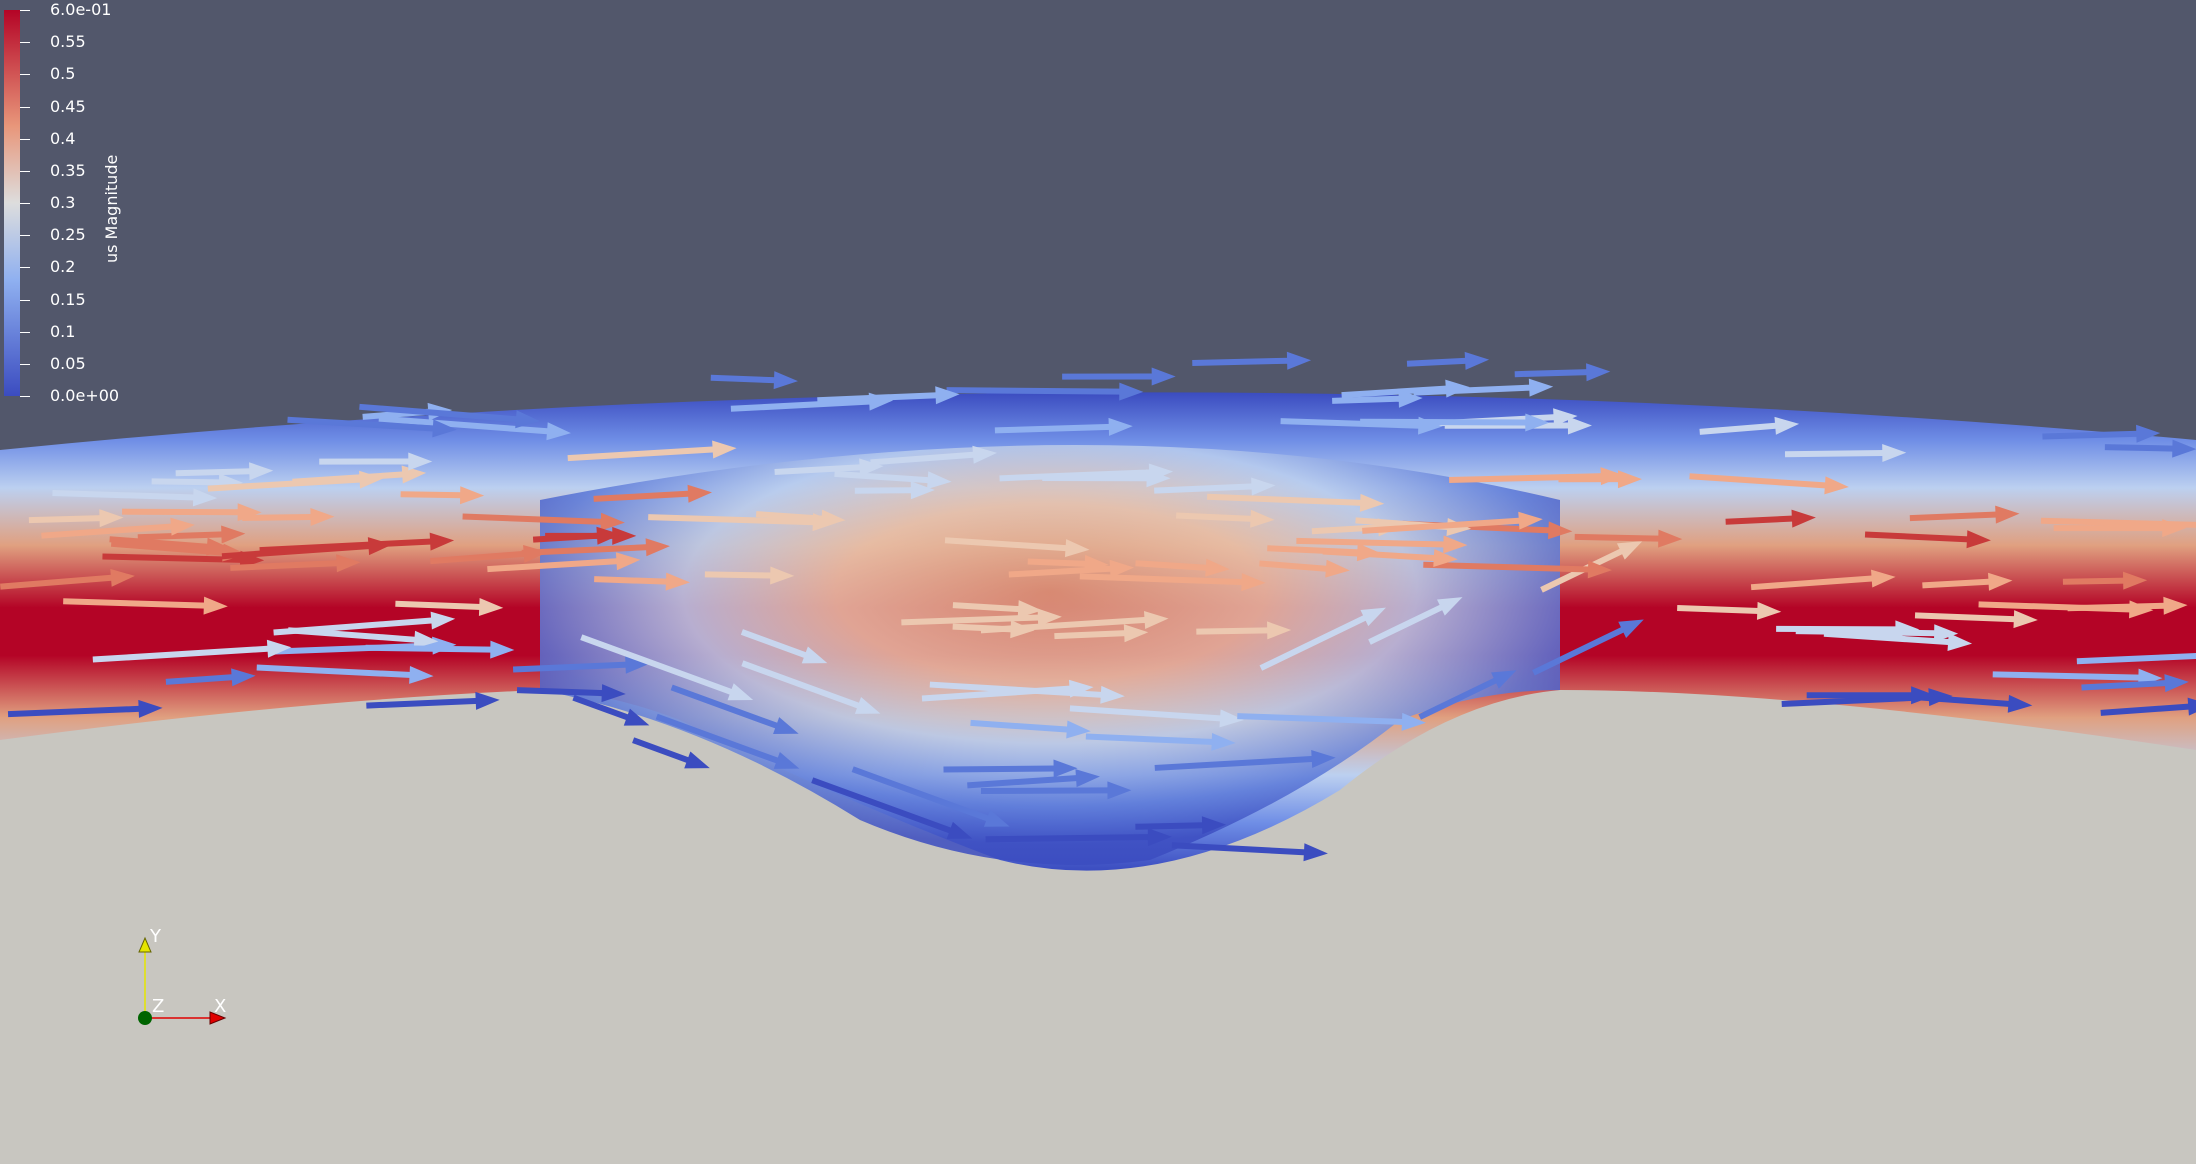 This screenshot has width=2196, height=1164. I want to click on colorbar-tick-label: 0.0e+00, so click(85, 395).